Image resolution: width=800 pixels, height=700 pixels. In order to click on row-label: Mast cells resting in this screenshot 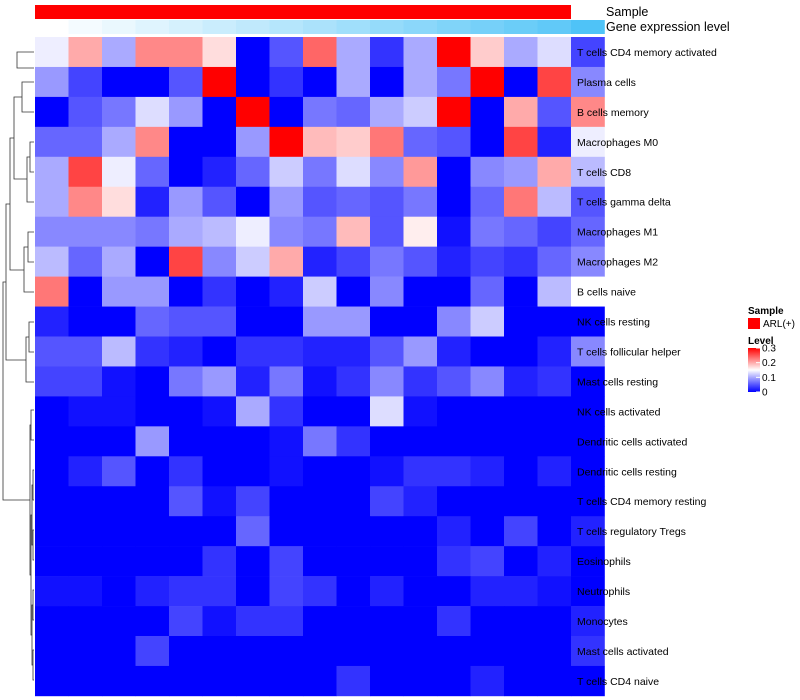, I will do `click(617, 382)`.